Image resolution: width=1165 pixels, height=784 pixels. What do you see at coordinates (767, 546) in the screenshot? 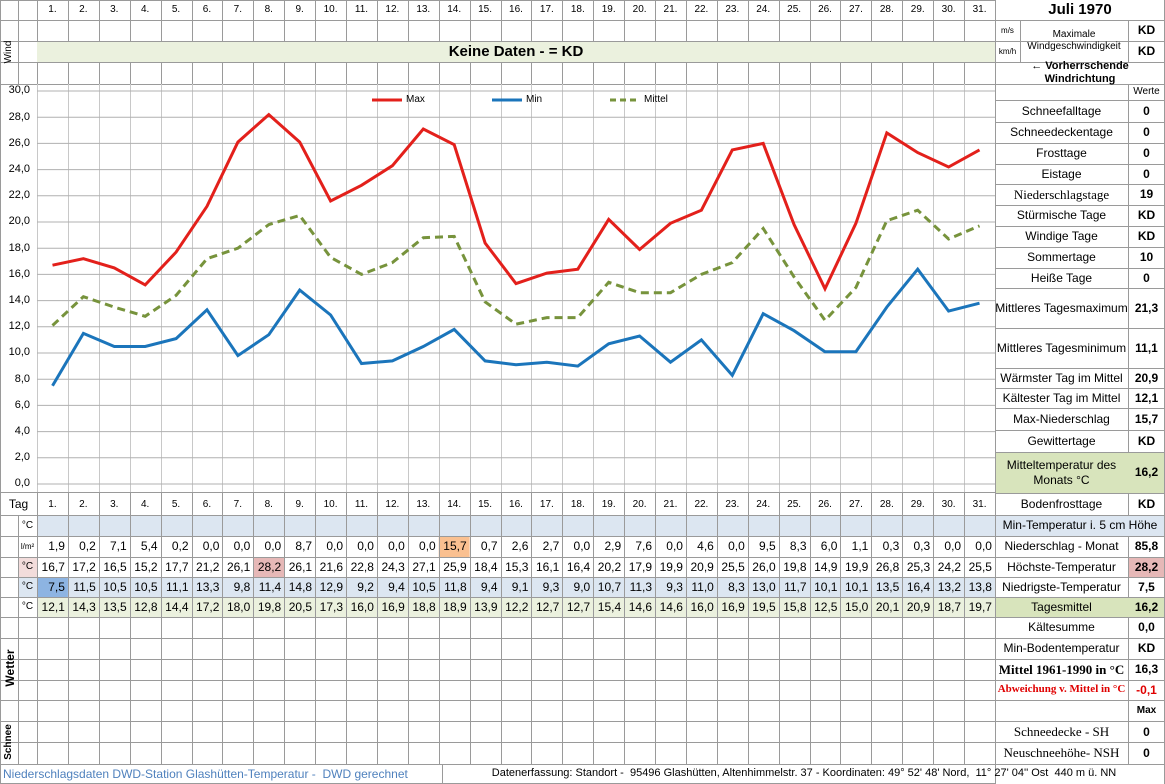
I see `table-cell: 9,5` at bounding box center [767, 546].